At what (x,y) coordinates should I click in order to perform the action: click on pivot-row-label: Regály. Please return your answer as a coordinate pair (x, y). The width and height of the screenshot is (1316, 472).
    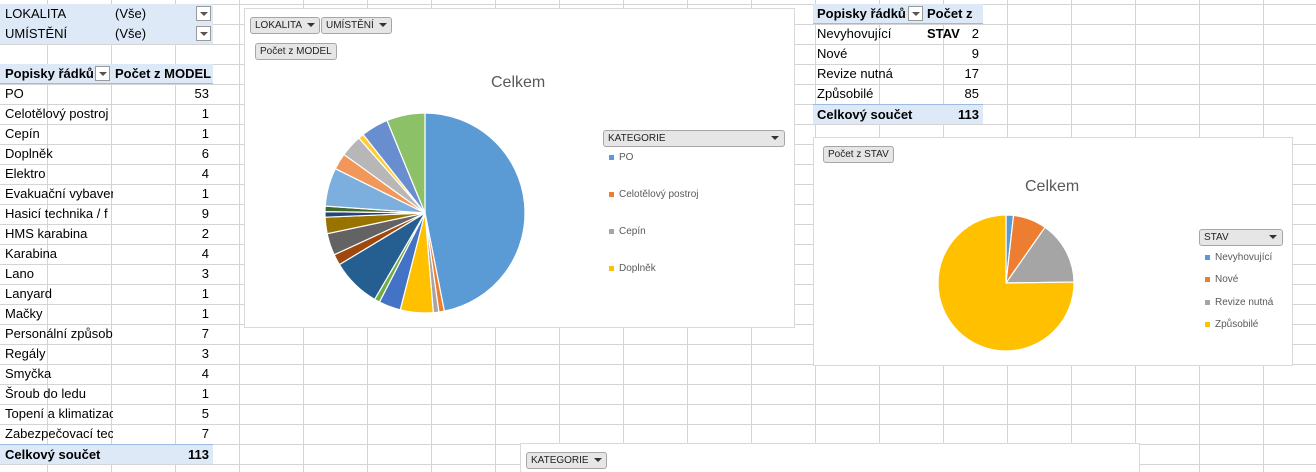
    Looking at the image, I should click on (25, 353).